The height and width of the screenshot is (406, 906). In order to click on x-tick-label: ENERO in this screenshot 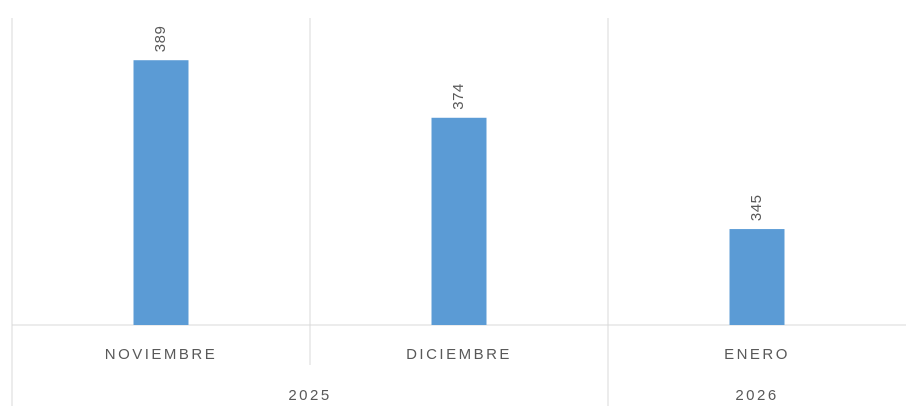, I will do `click(757, 354)`.